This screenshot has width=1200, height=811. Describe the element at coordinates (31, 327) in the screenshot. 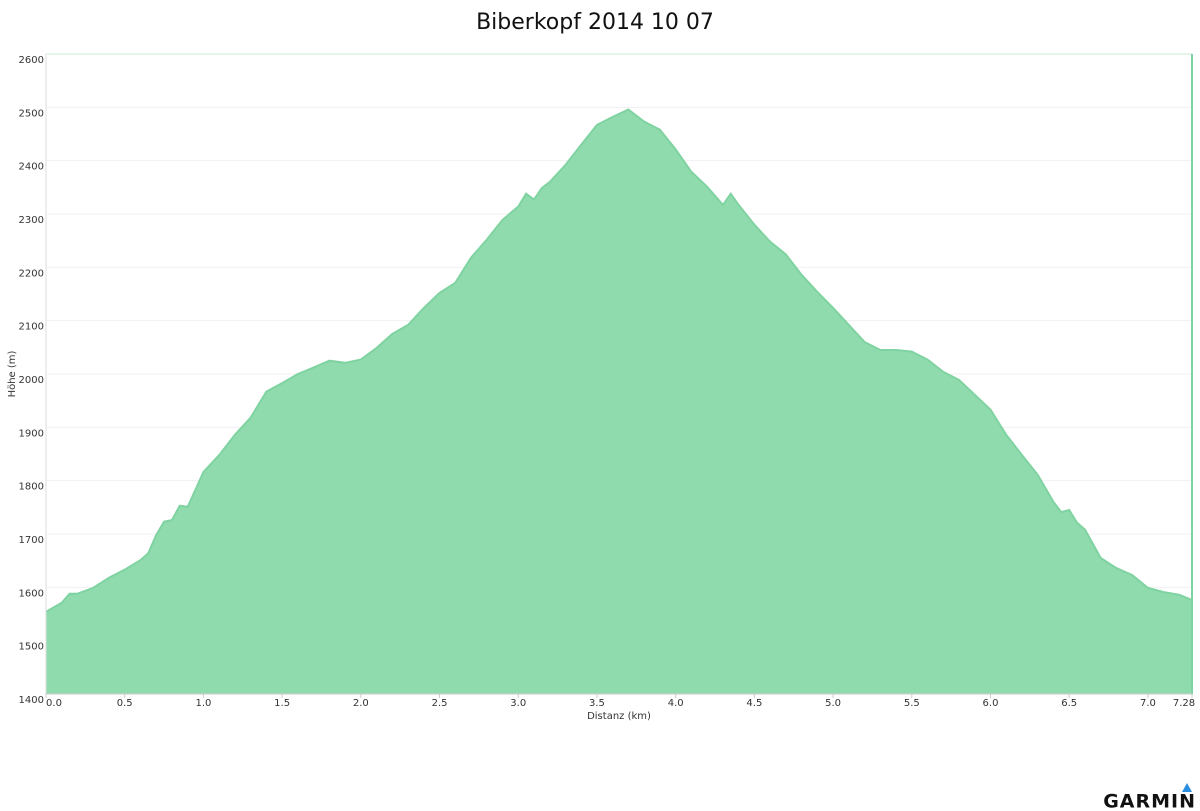

I see `y-tick-label: 2100` at that location.